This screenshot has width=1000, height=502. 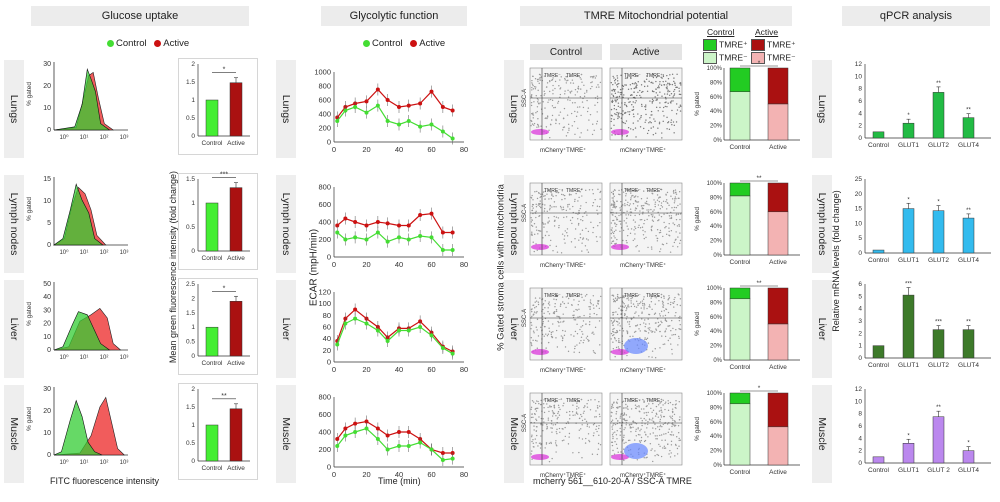 What do you see at coordinates (224, 396) in the screenshot?
I see `significance-mark: **` at bounding box center [224, 396].